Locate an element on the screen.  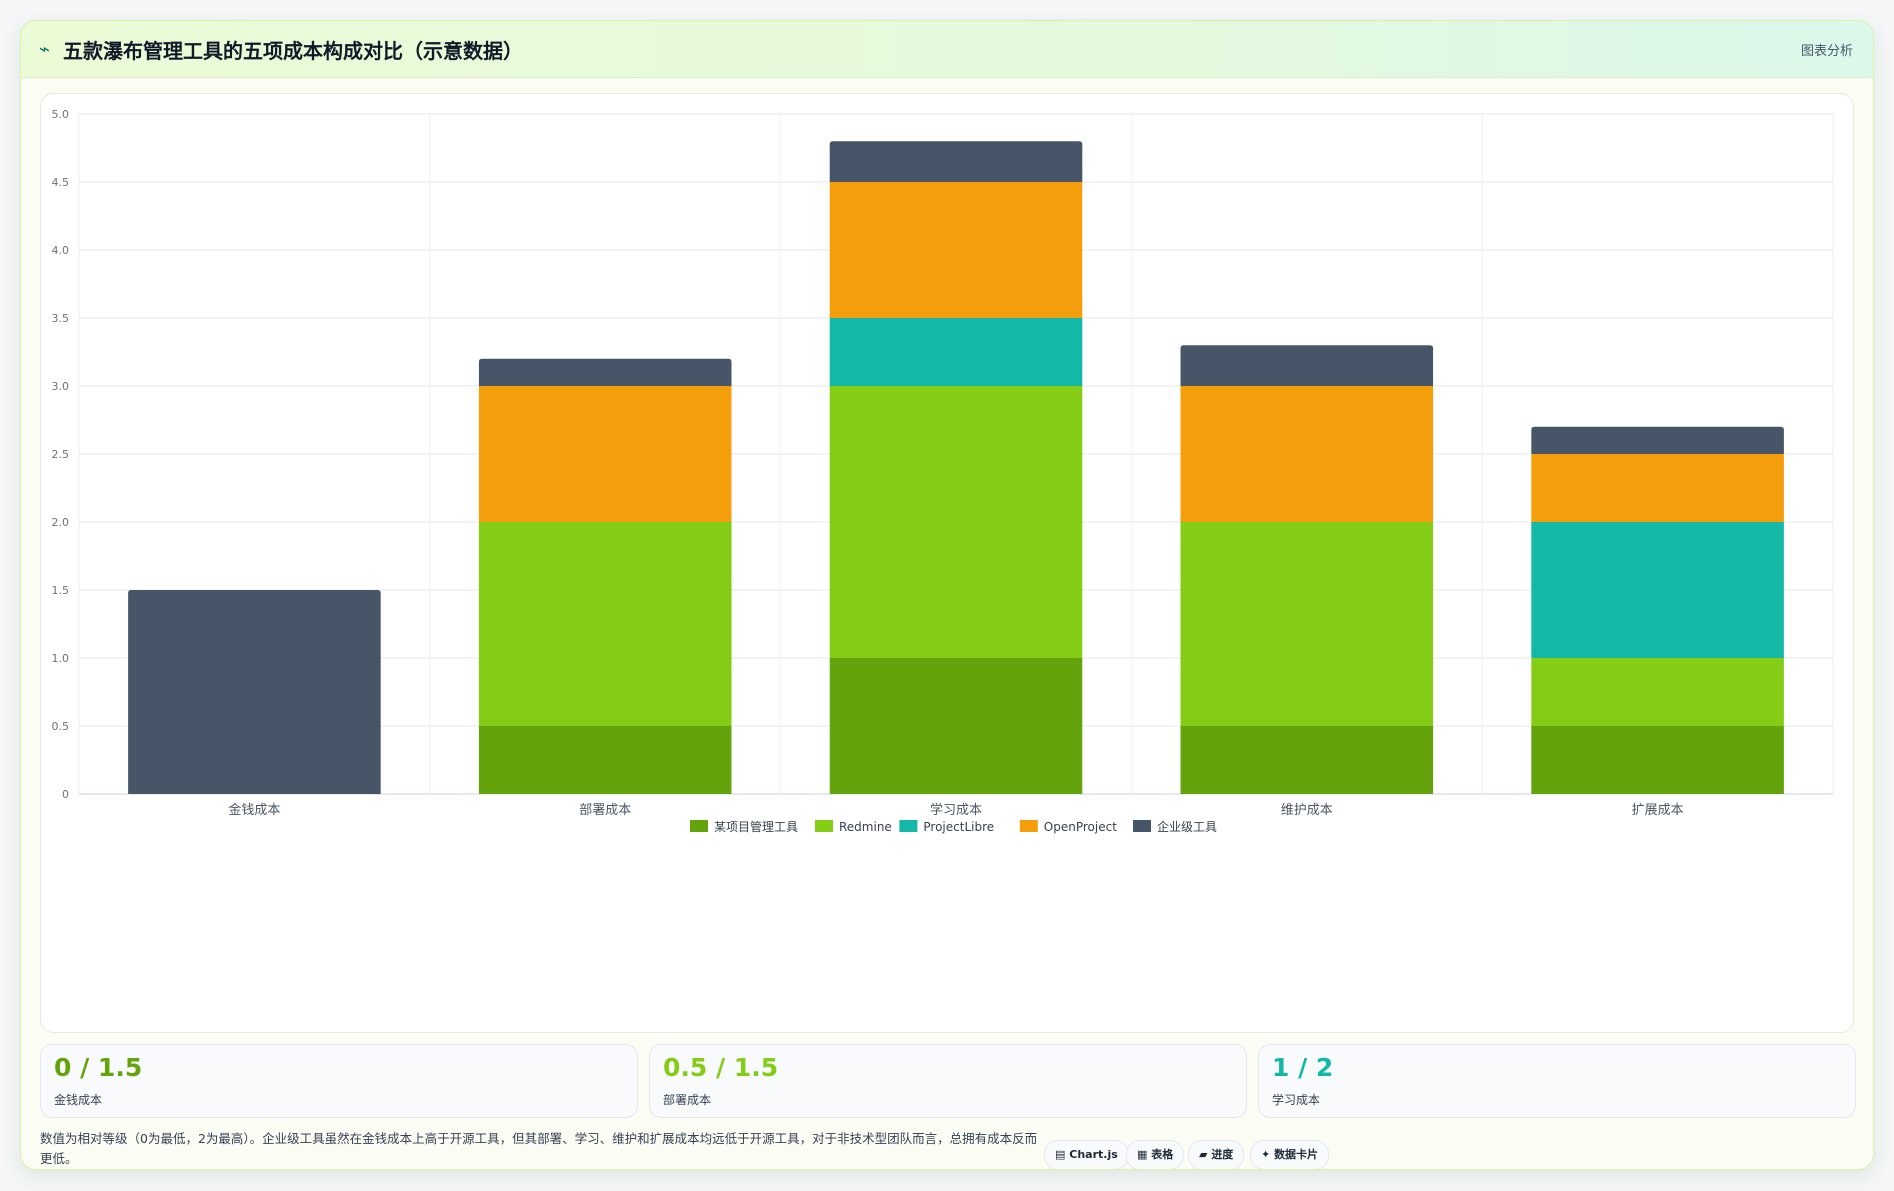
stat-value: 0.5 / 1.5 is located at coordinates (721, 1067).